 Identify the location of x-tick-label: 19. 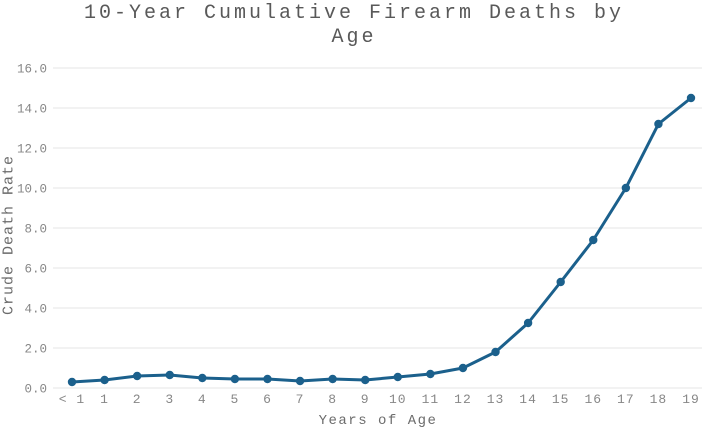
(691, 399).